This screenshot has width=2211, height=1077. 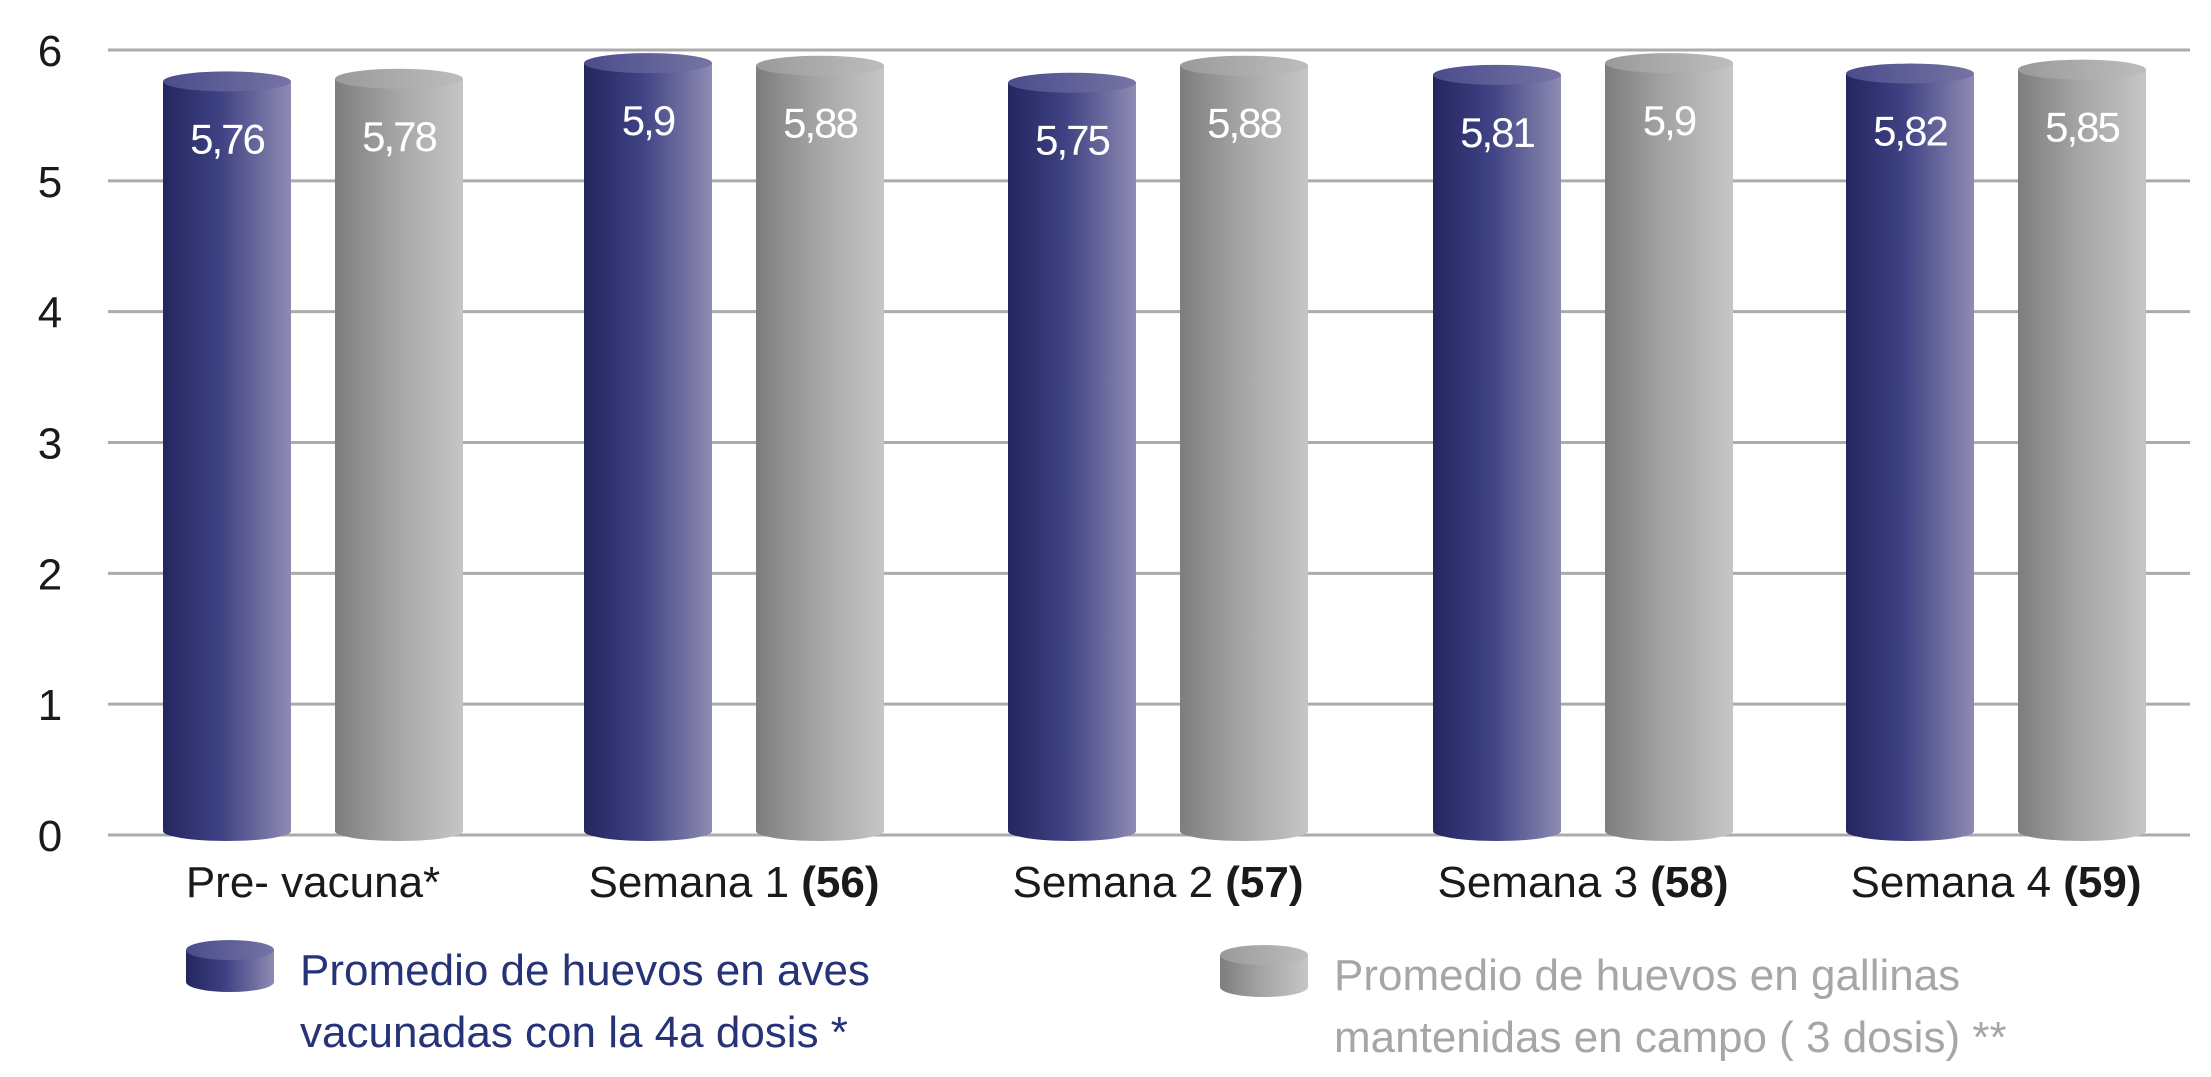 What do you see at coordinates (1264, 971) in the screenshot?
I see `legend-swatch-field` at bounding box center [1264, 971].